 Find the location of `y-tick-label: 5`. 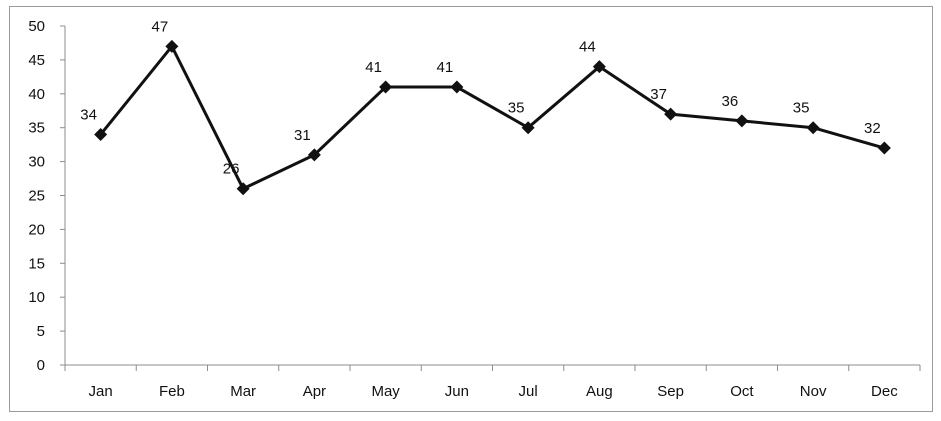

y-tick-label: 5 is located at coordinates (41, 331).